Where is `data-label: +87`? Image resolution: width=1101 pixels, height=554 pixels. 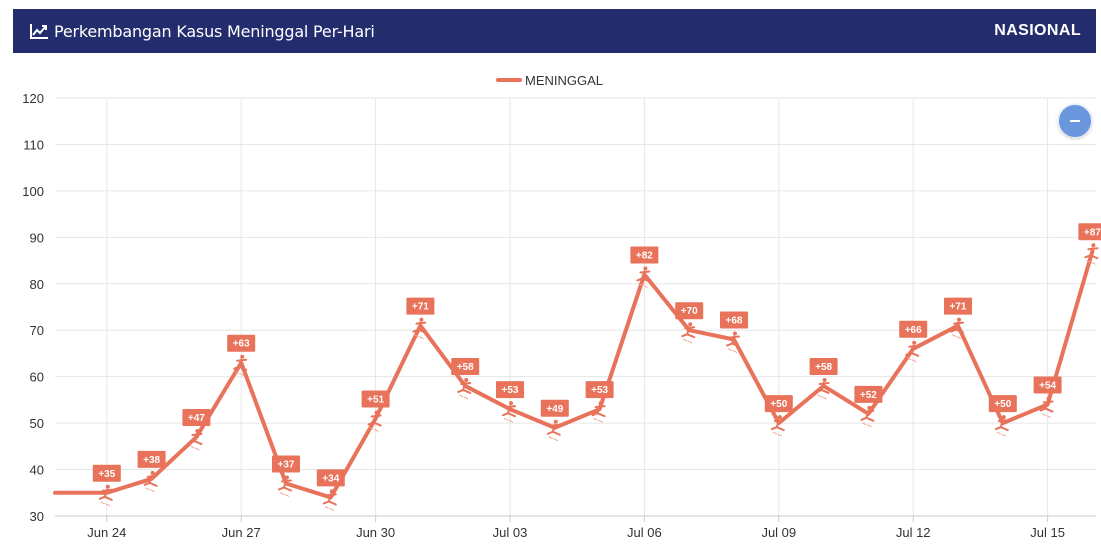 data-label: +87 is located at coordinates (1092, 232).